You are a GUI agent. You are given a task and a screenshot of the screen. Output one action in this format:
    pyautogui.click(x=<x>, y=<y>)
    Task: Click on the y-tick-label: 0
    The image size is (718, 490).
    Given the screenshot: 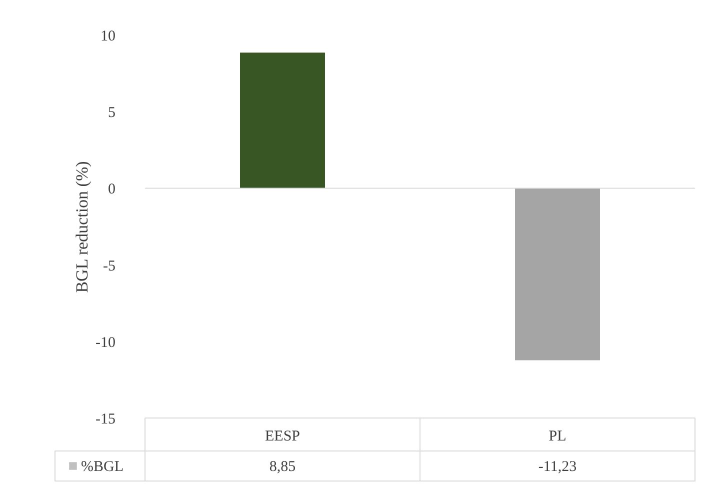 What is the action you would take?
    pyautogui.click(x=112, y=190)
    